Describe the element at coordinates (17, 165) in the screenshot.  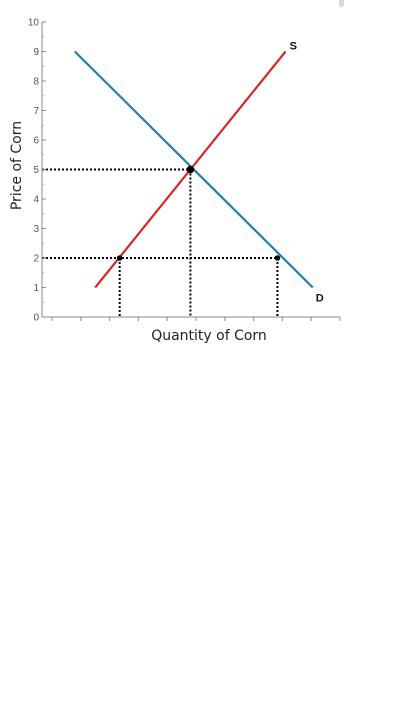
I see `y-axis-title: Price of Corn` at that location.